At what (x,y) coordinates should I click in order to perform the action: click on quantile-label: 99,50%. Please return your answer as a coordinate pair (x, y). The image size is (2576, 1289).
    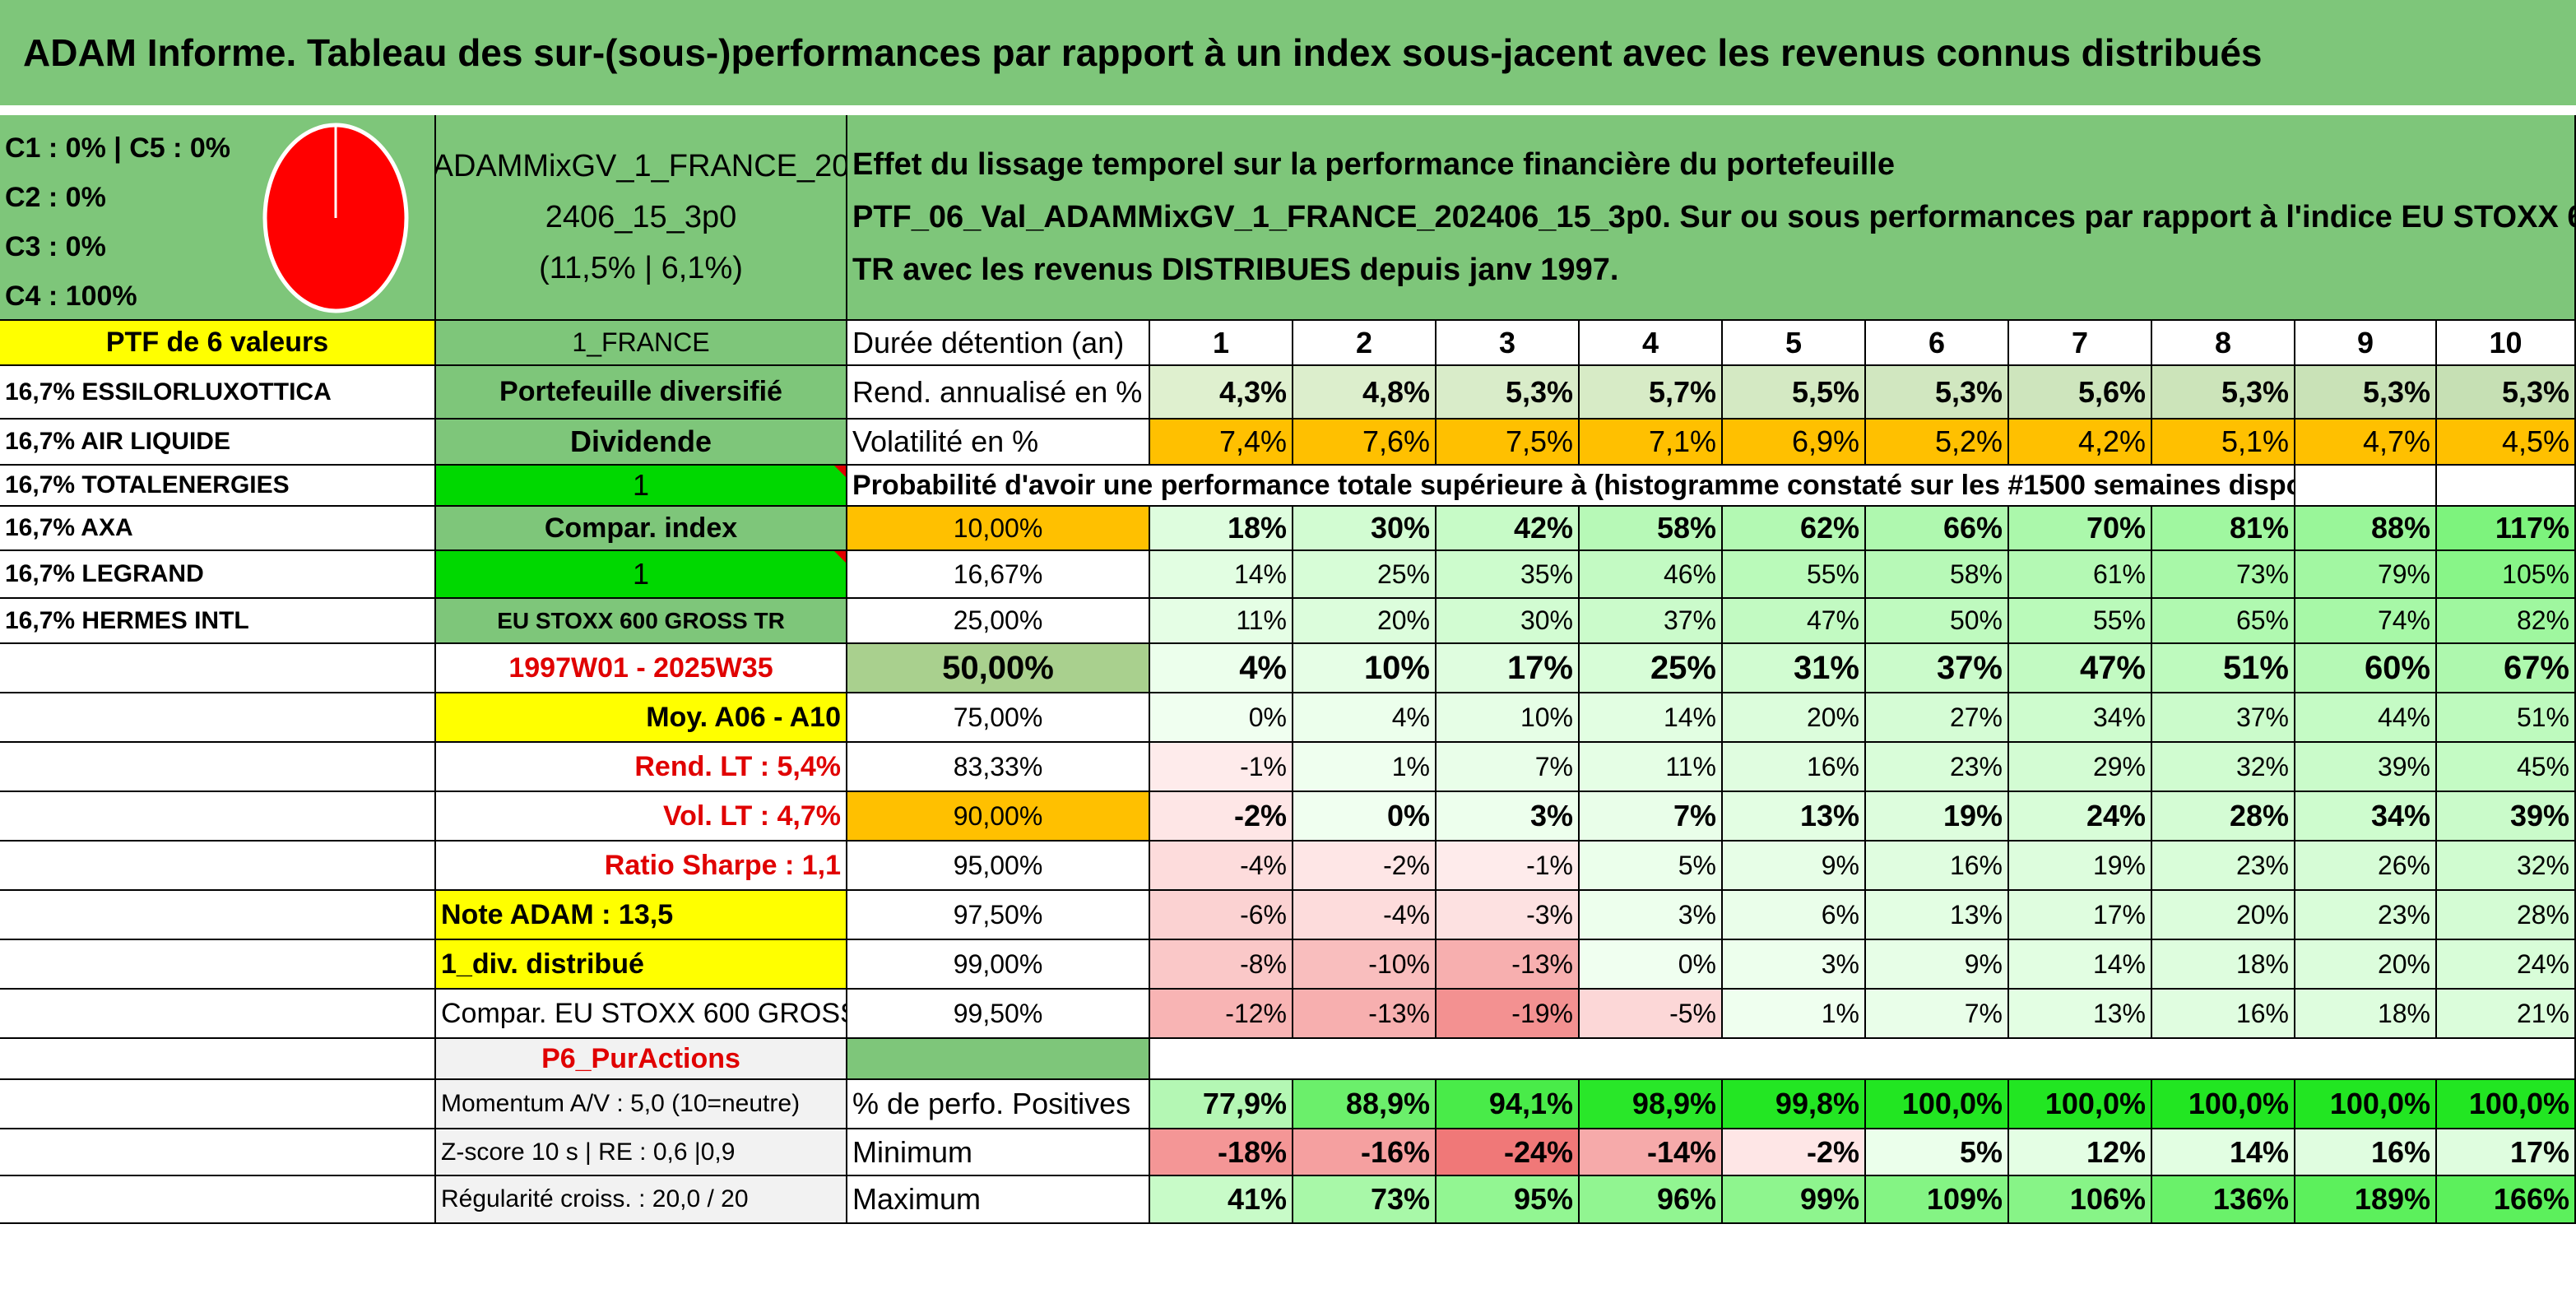
    Looking at the image, I should click on (998, 1014).